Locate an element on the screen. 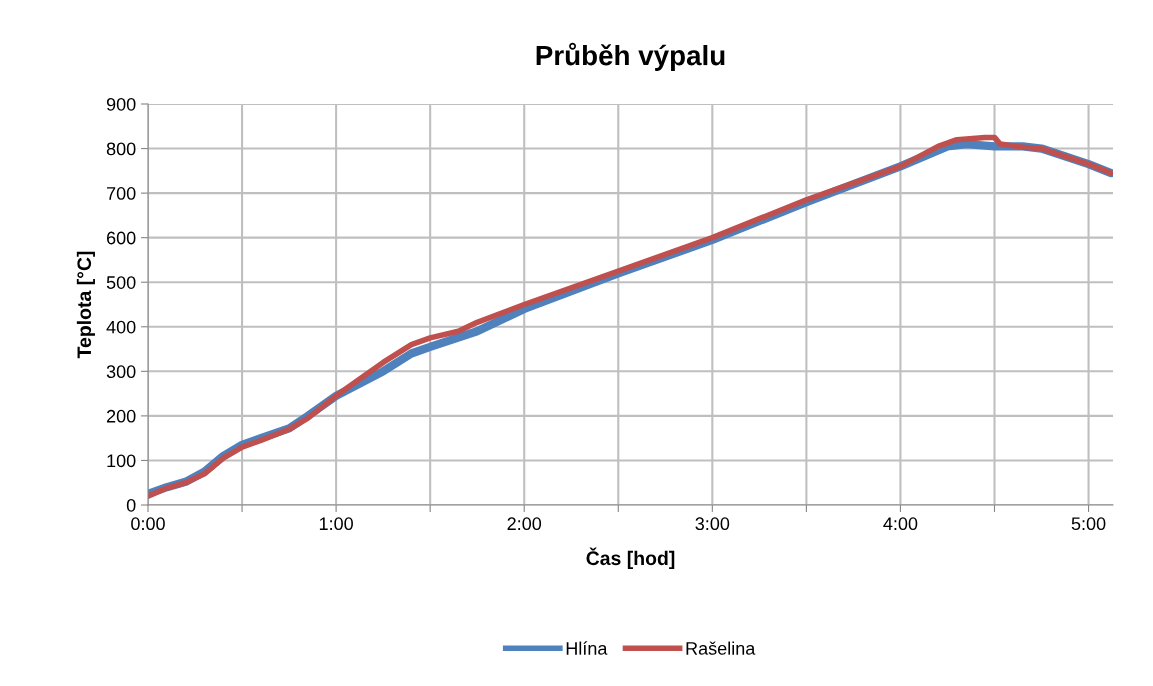 The width and height of the screenshot is (1153, 686). y-tick-label: 0 is located at coordinates (131, 505).